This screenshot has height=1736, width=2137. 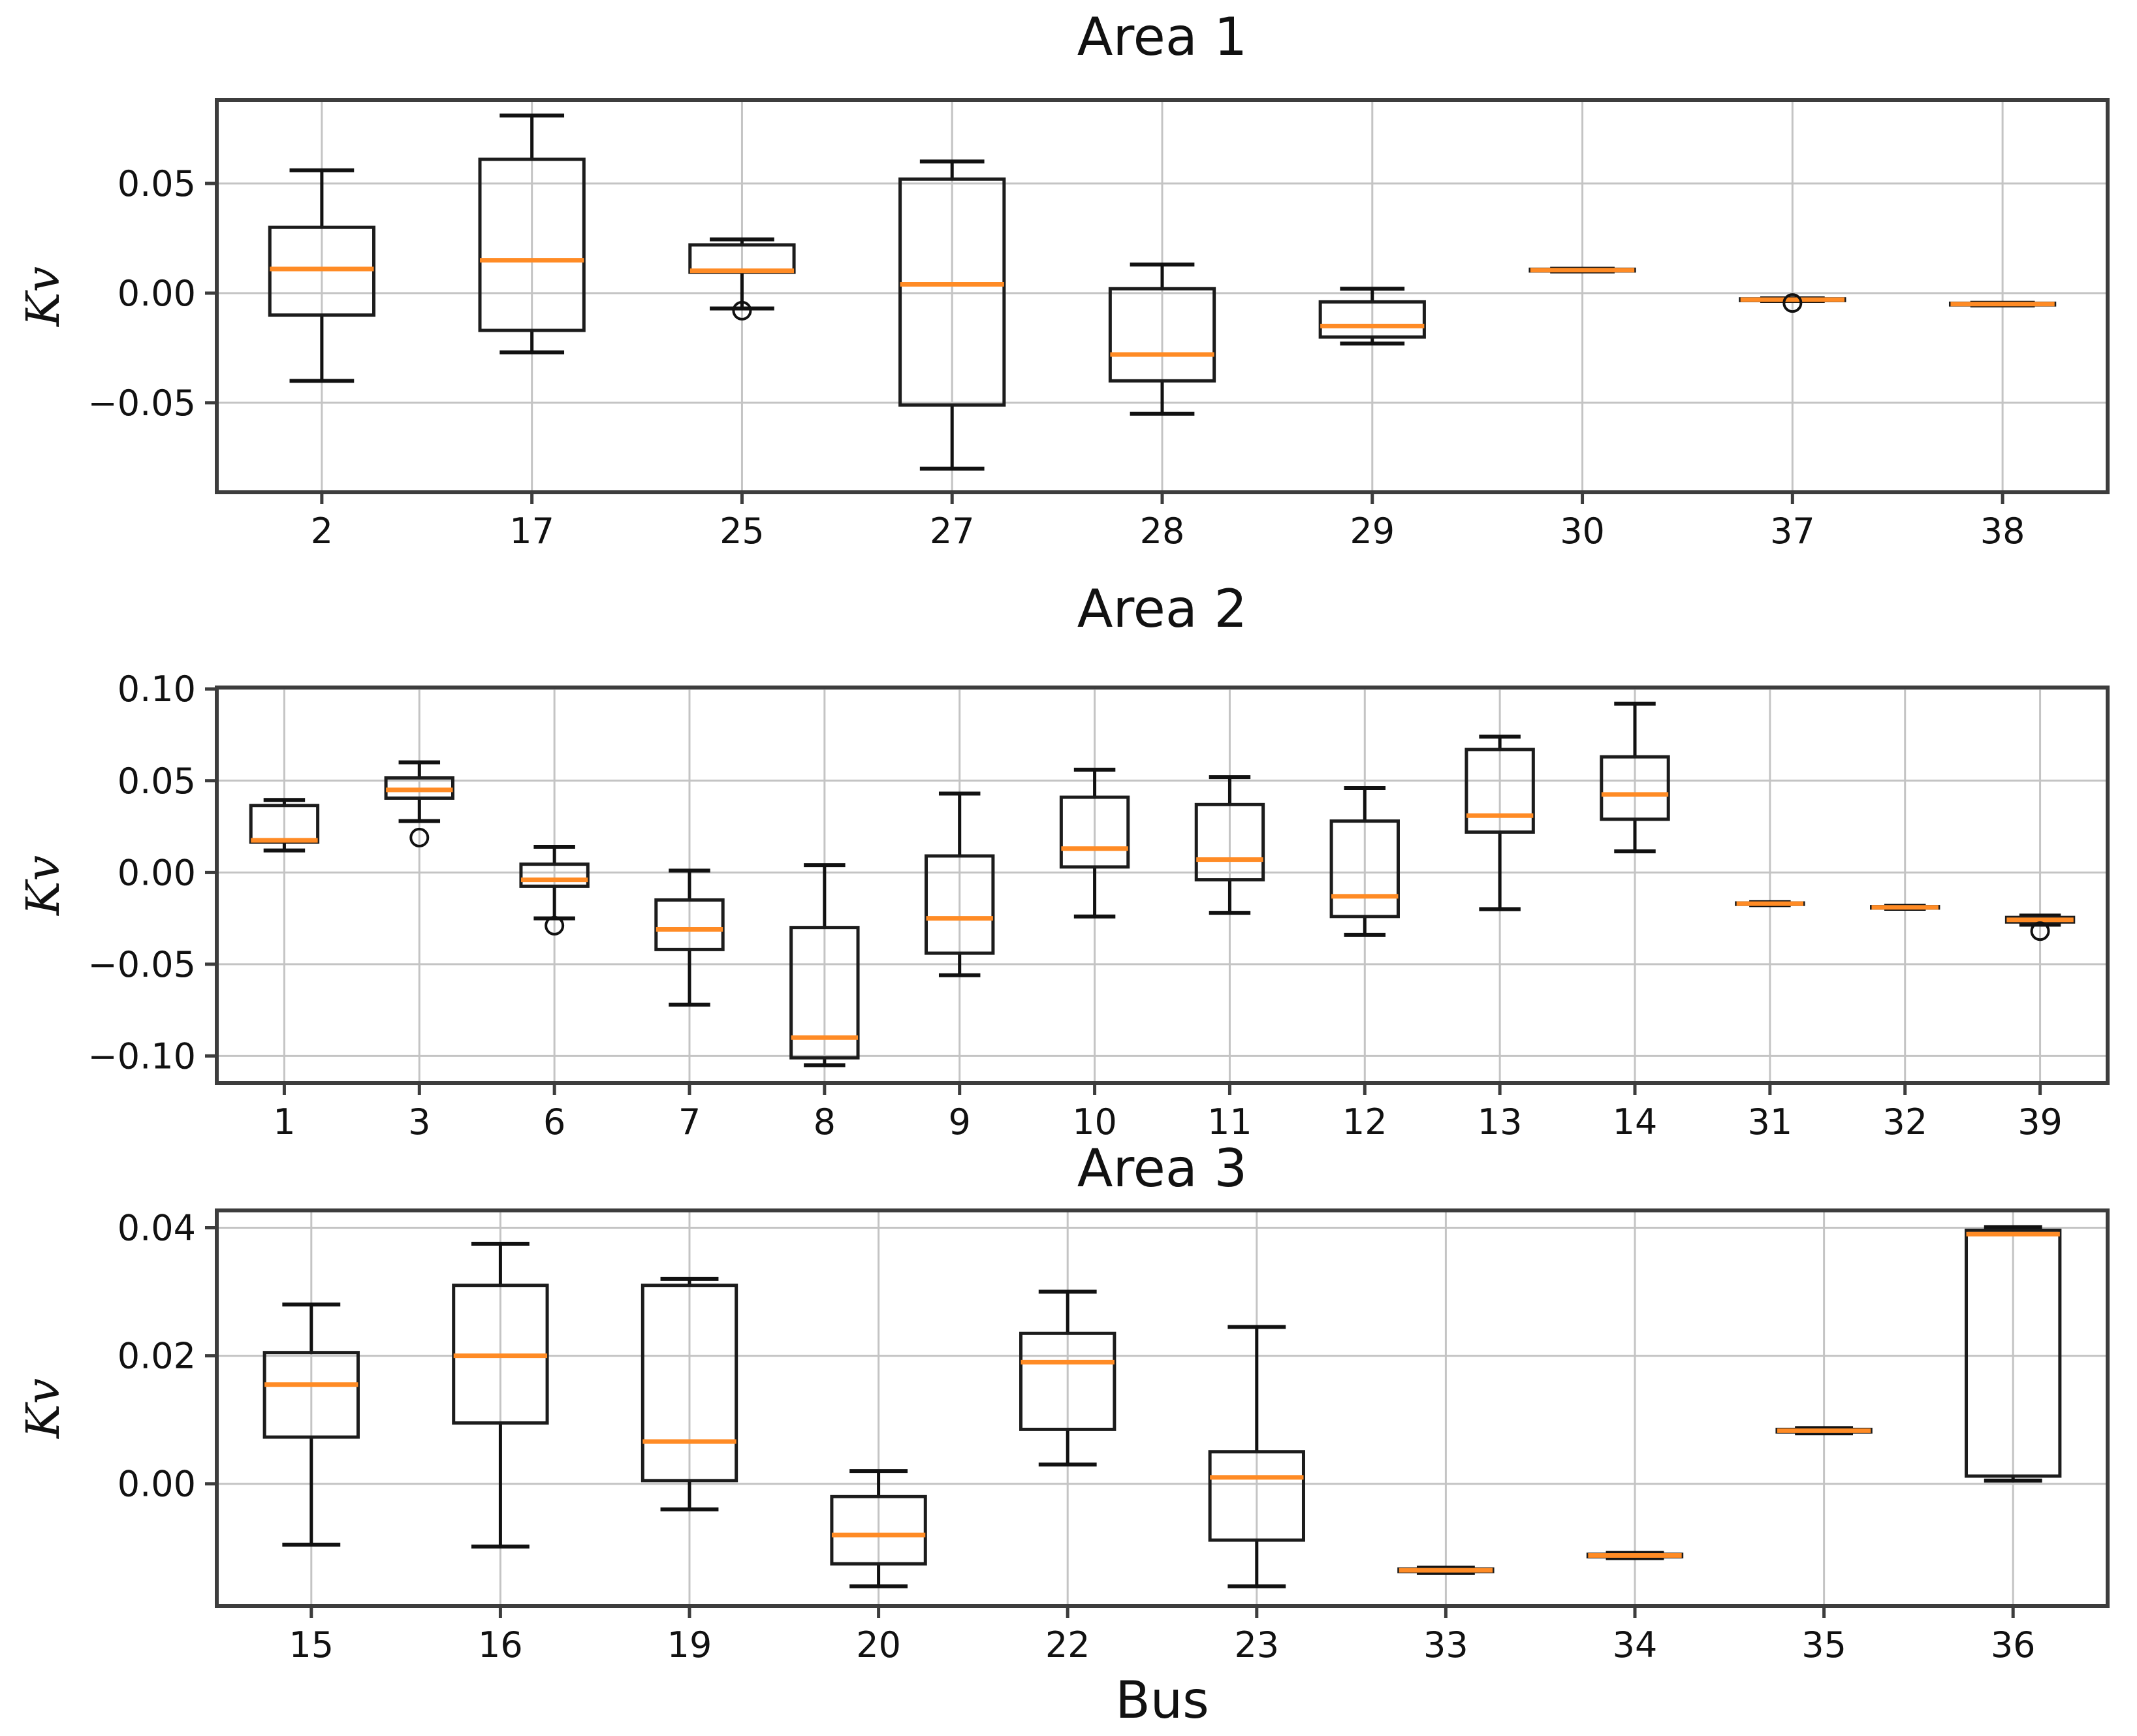 What do you see at coordinates (960, 1122) in the screenshot?
I see `x-tick-label: 9` at bounding box center [960, 1122].